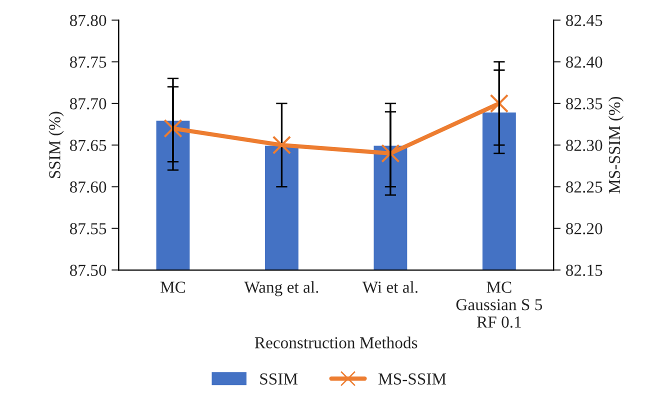 The width and height of the screenshot is (659, 403). I want to click on y2-tick-label: 82.40, so click(584, 62).